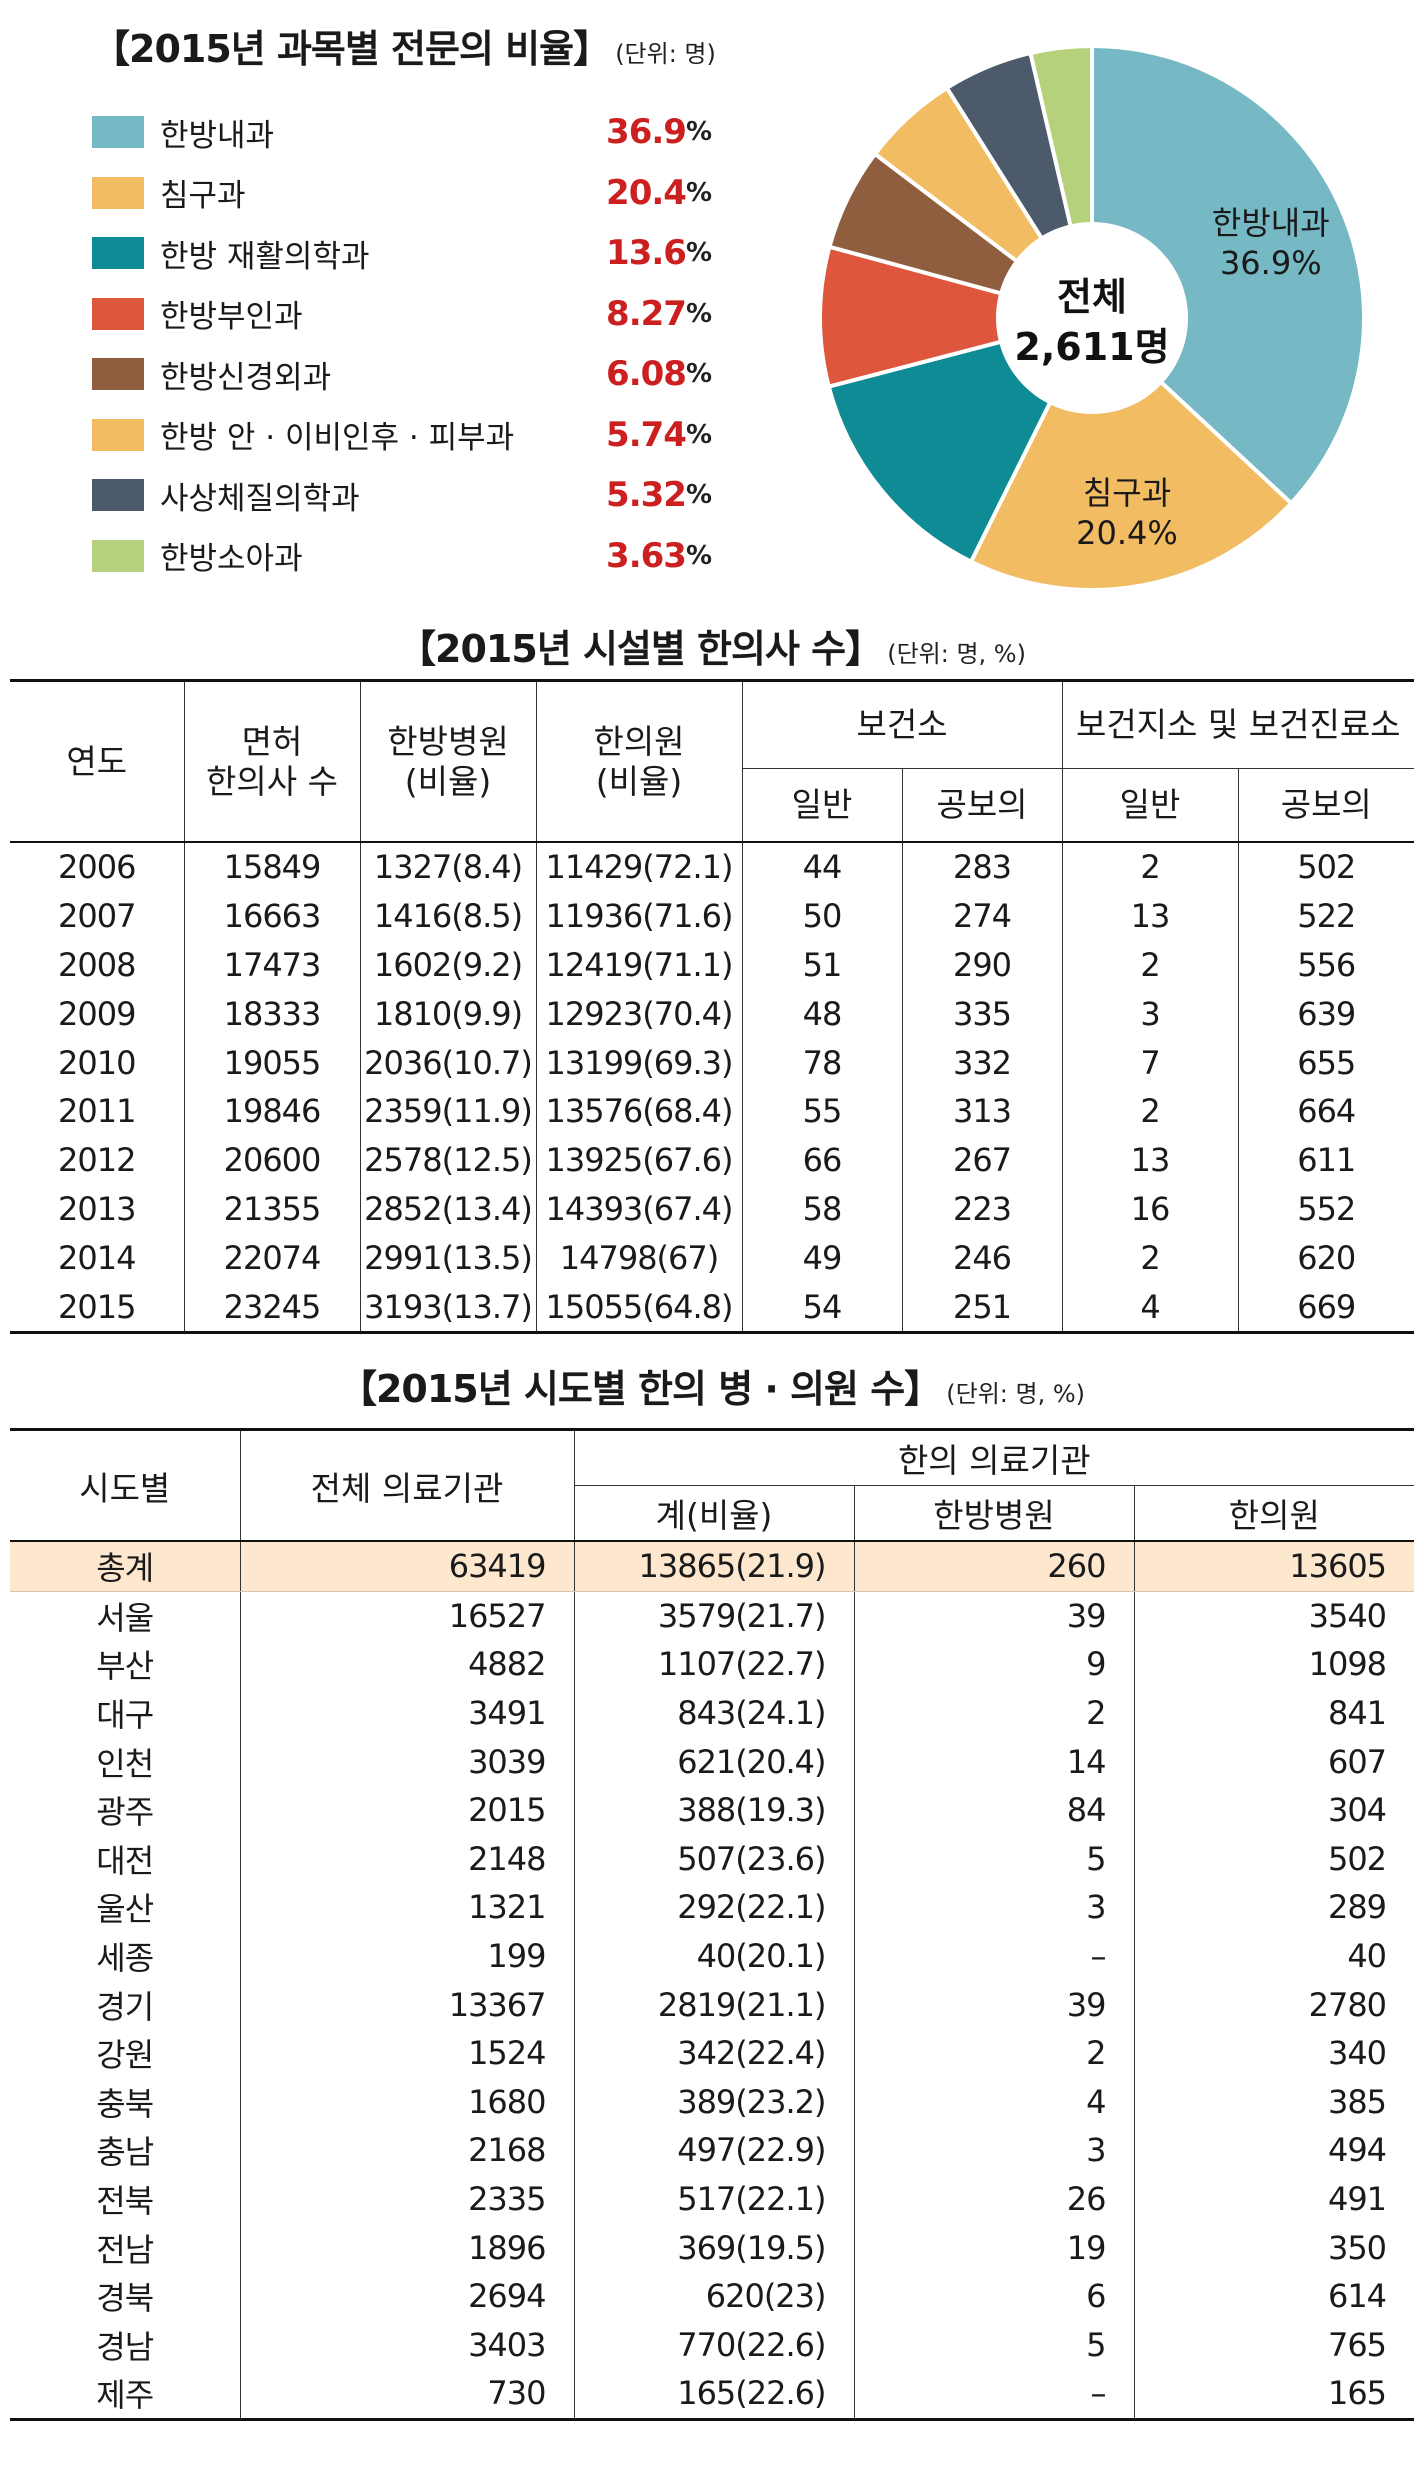  Describe the element at coordinates (1326, 1306) in the screenshot. I see `table-cell: 669` at that location.